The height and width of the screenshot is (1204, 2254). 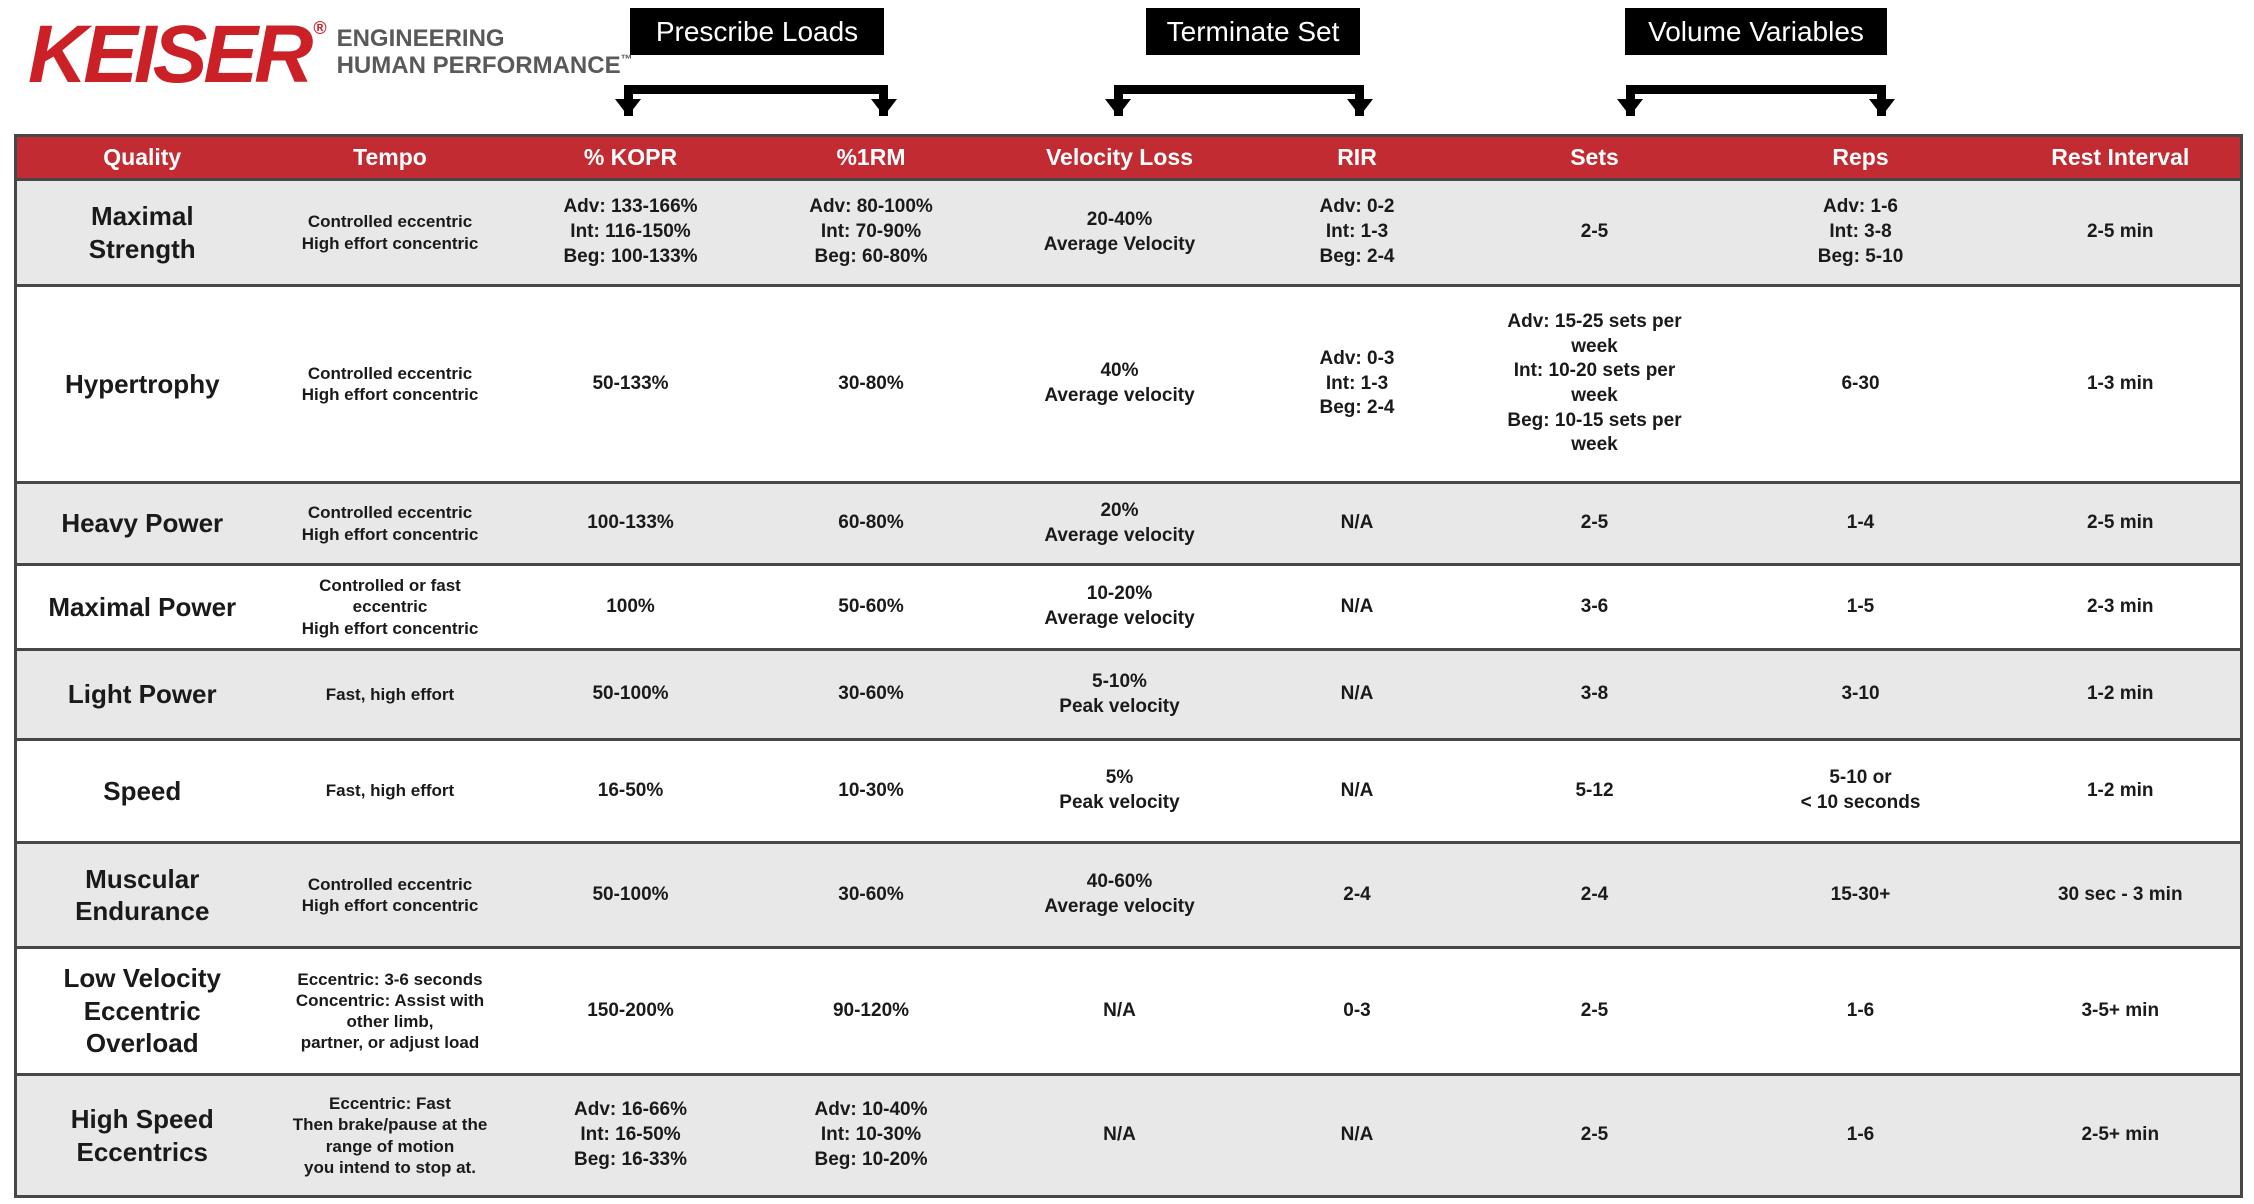 I want to click on cell-velocity-loss: N/A, so click(x=1119, y=1135).